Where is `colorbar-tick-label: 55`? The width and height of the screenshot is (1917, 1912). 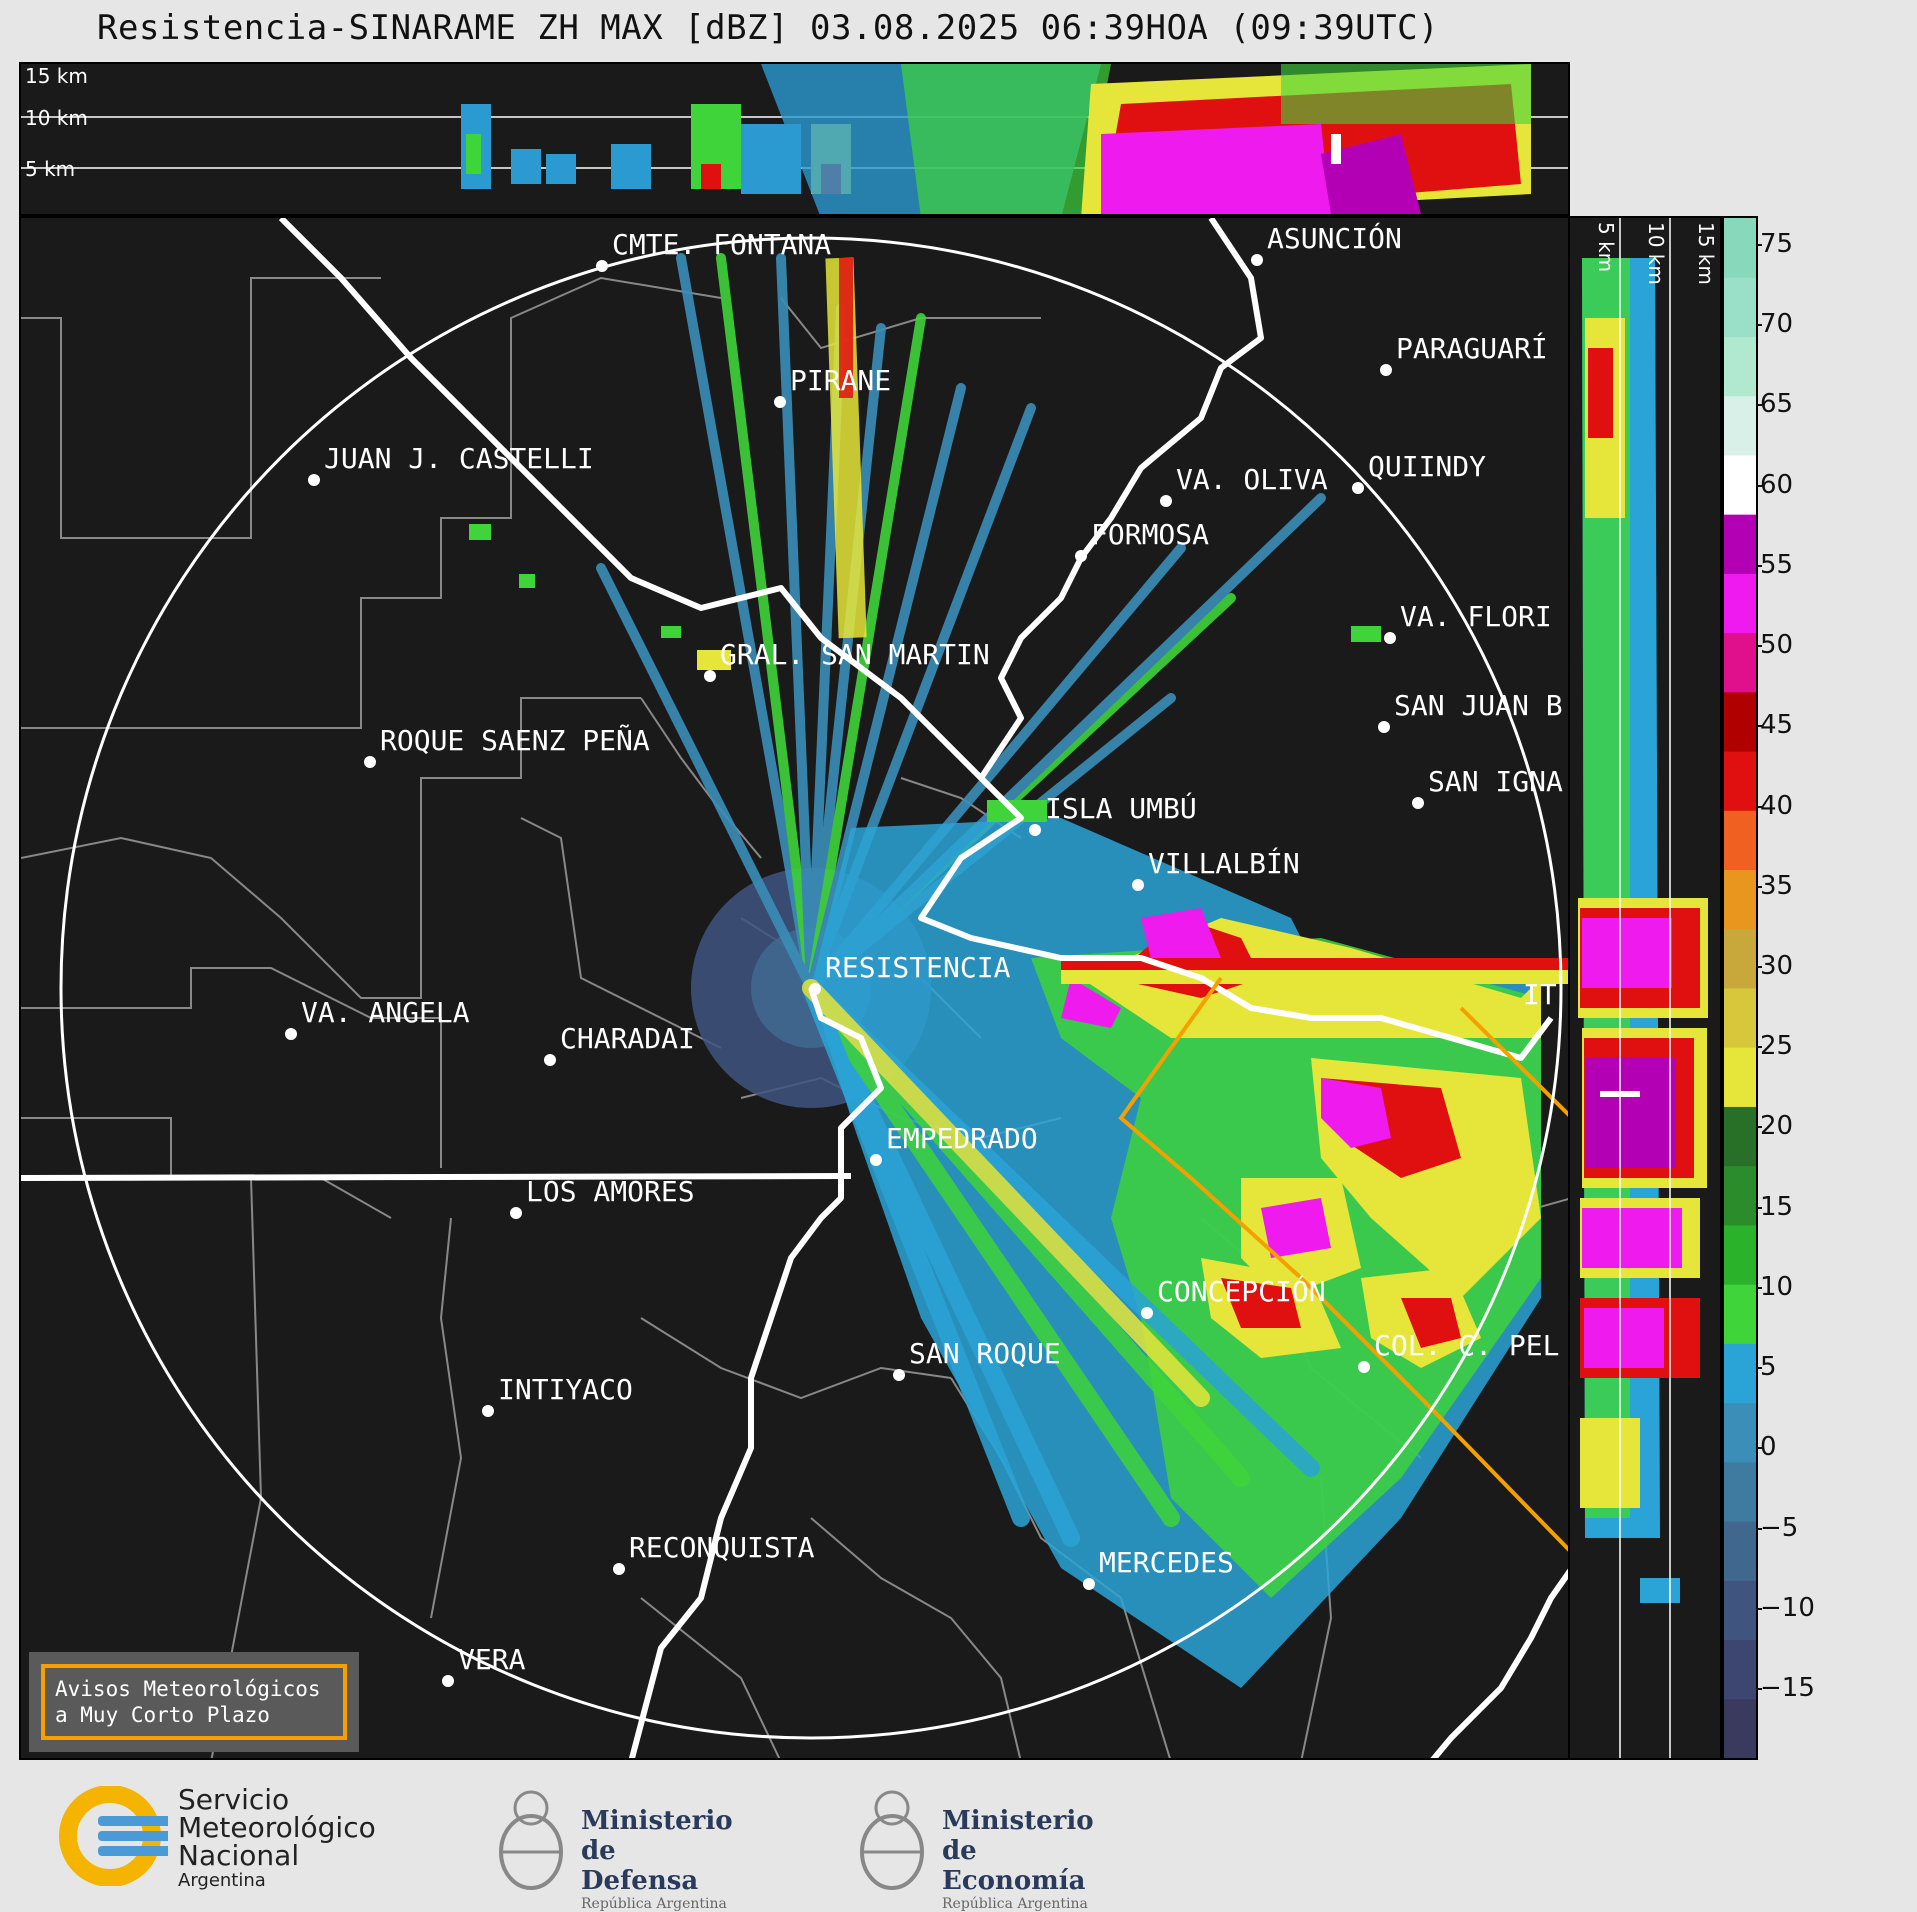
colorbar-tick-label: 55 is located at coordinates (1774, 564).